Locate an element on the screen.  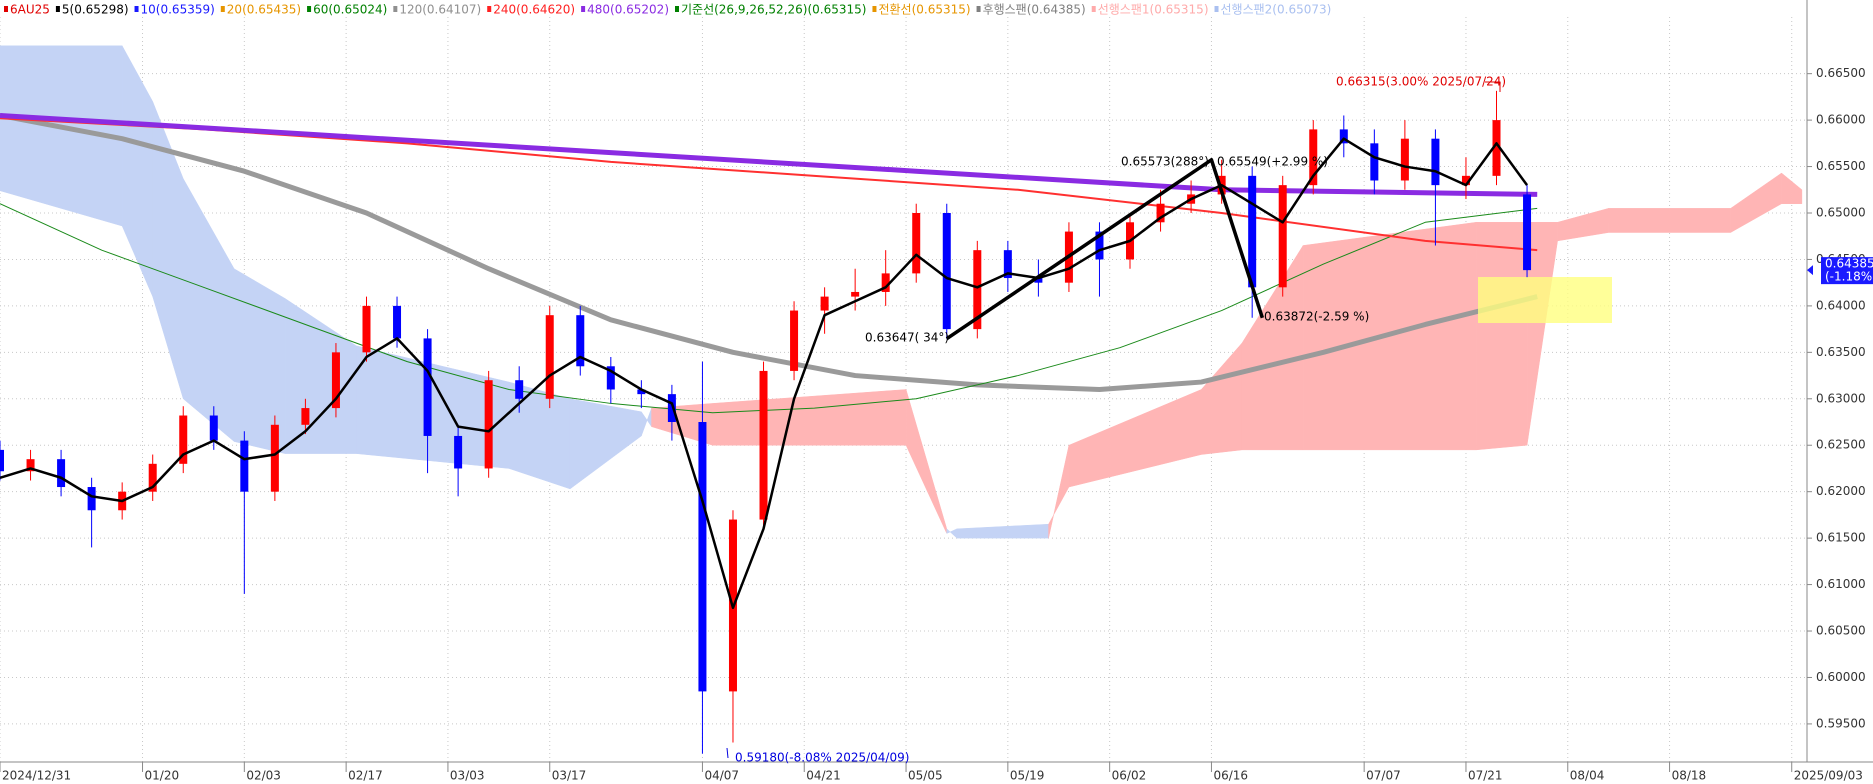
x-tick-label: 05/19 is located at coordinates (1027, 776).